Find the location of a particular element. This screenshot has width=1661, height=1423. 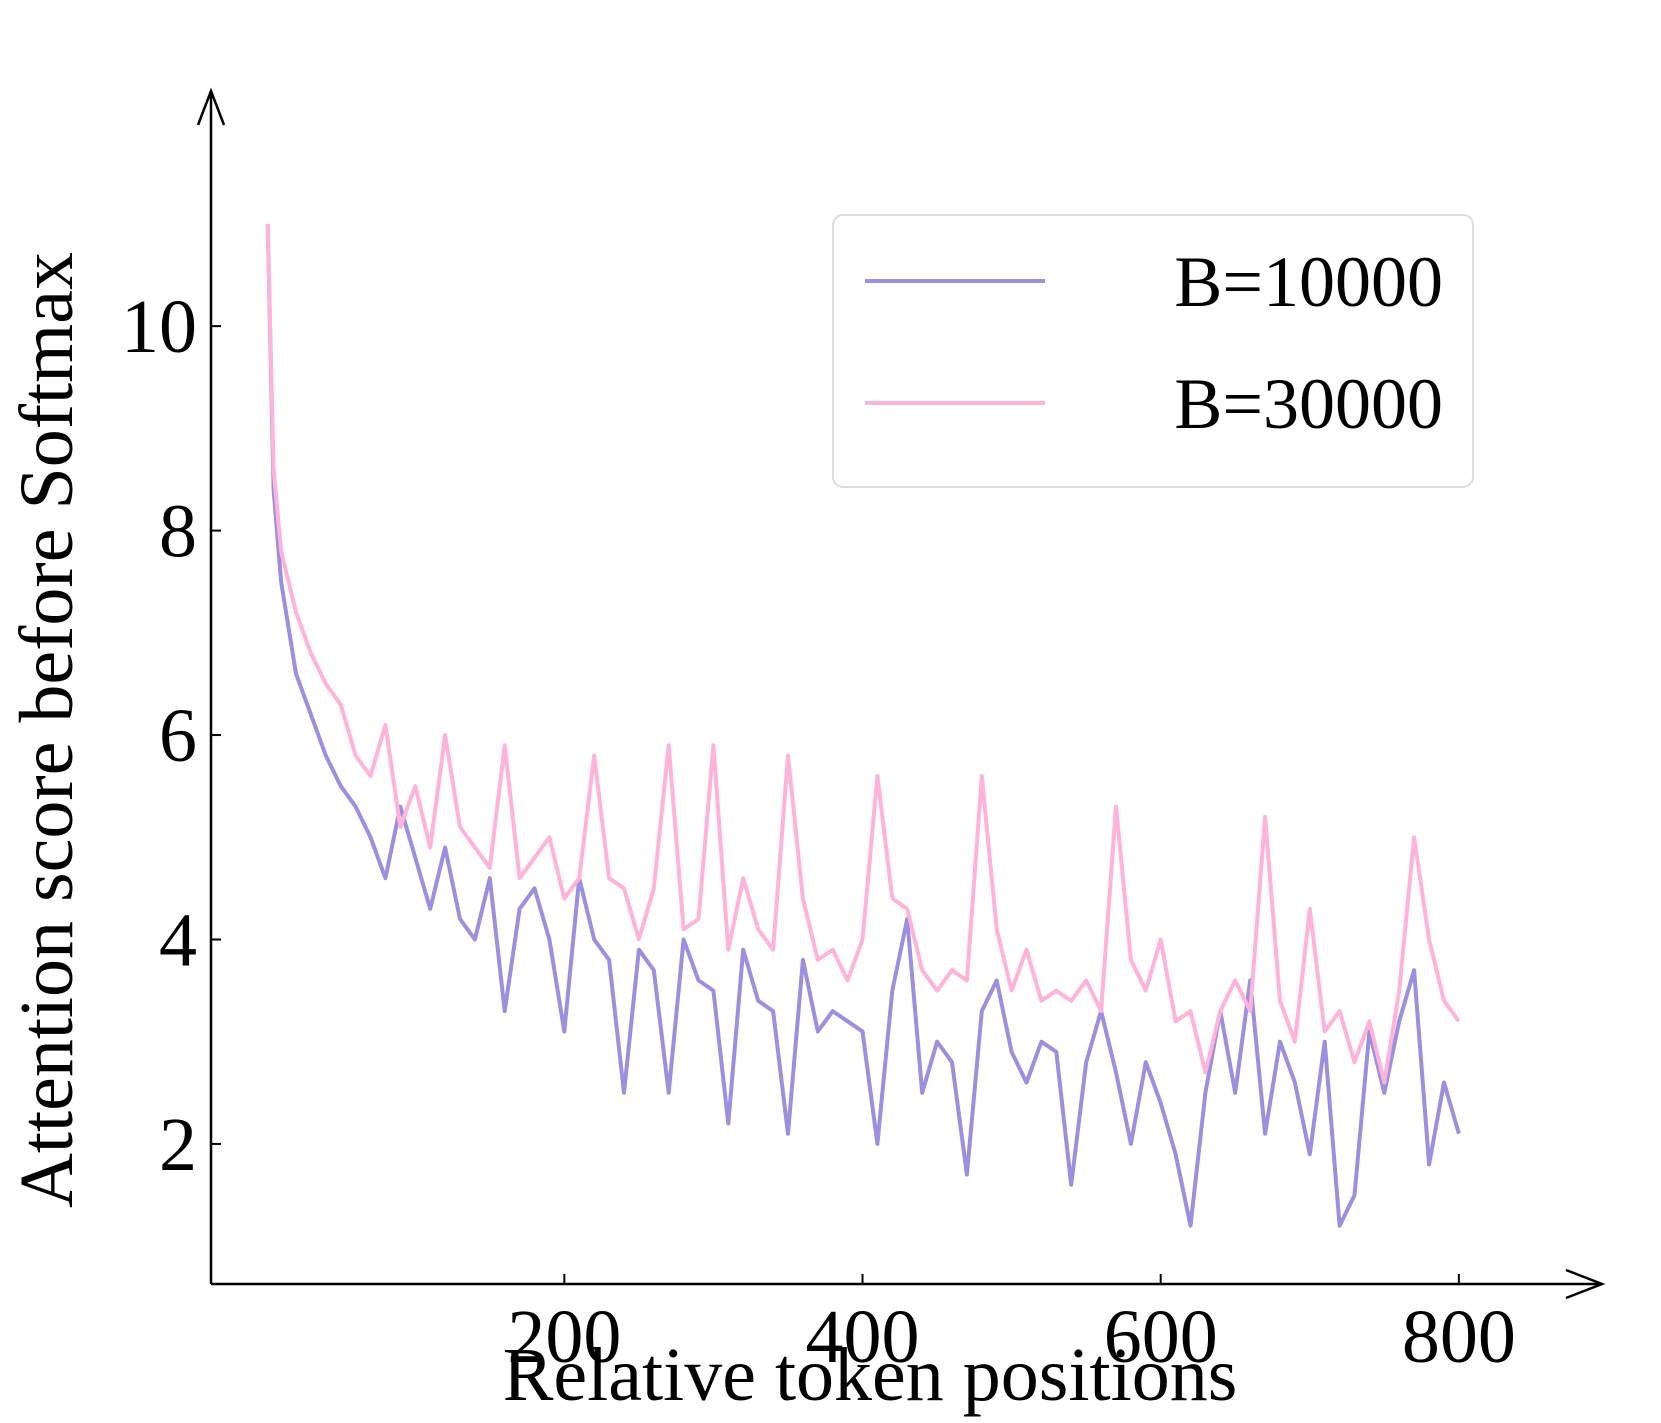

y-tick-label: 2 is located at coordinates (178, 1145).